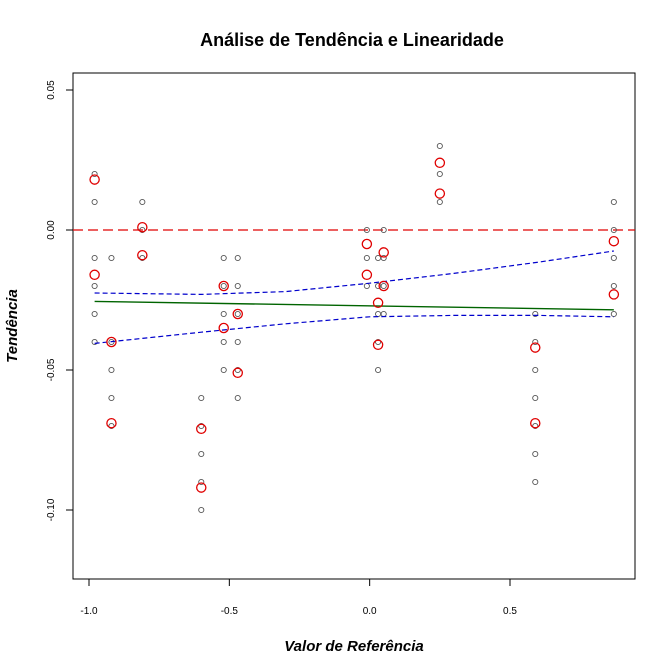 This screenshot has width=672, height=672. What do you see at coordinates (352, 40) in the screenshot?
I see `chart-title: Análise de Tendência e Linearidade` at bounding box center [352, 40].